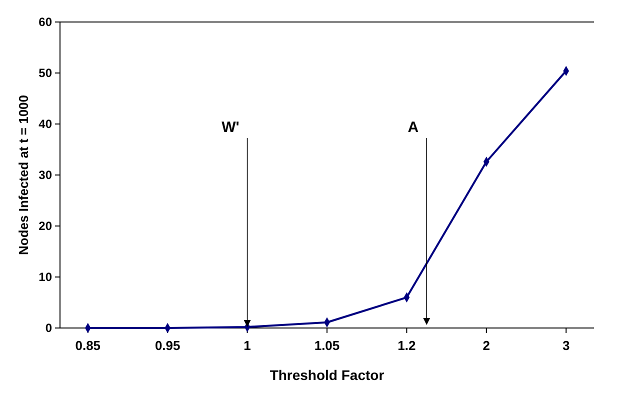  What do you see at coordinates (231, 127) in the screenshot?
I see `annotation: W'` at bounding box center [231, 127].